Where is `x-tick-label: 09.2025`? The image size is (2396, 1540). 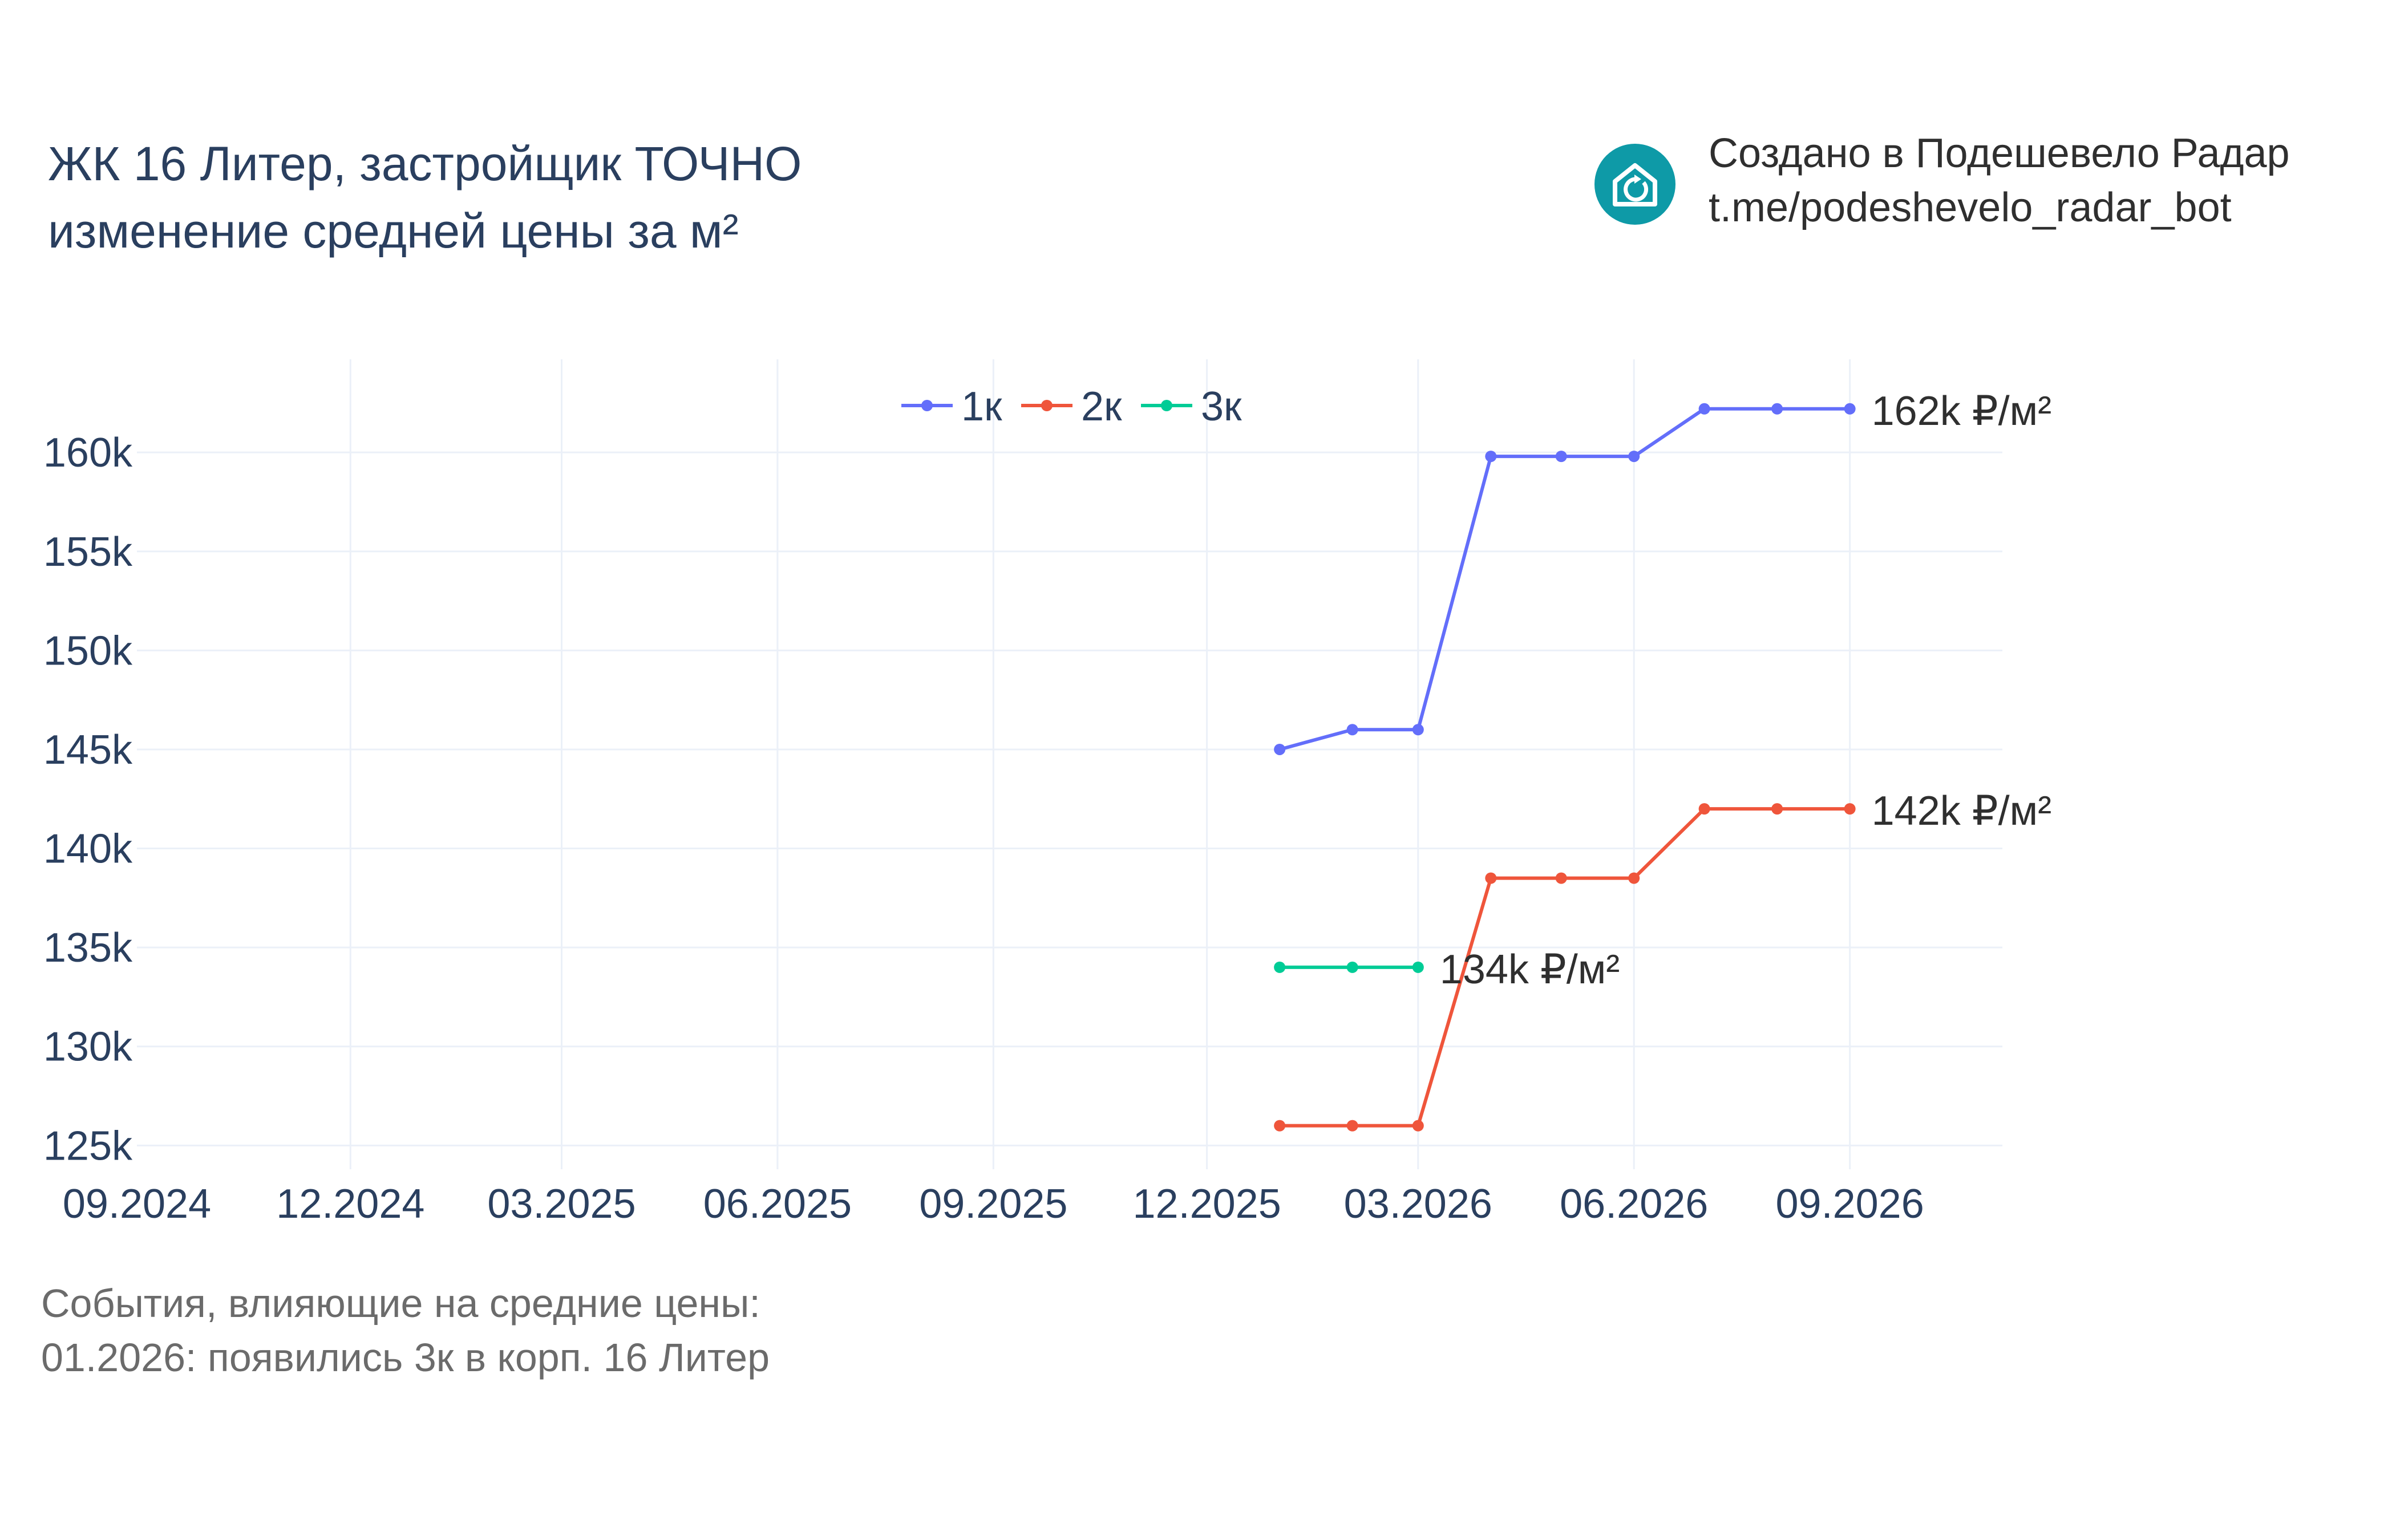
x-tick-label: 09.2025 is located at coordinates (993, 1204).